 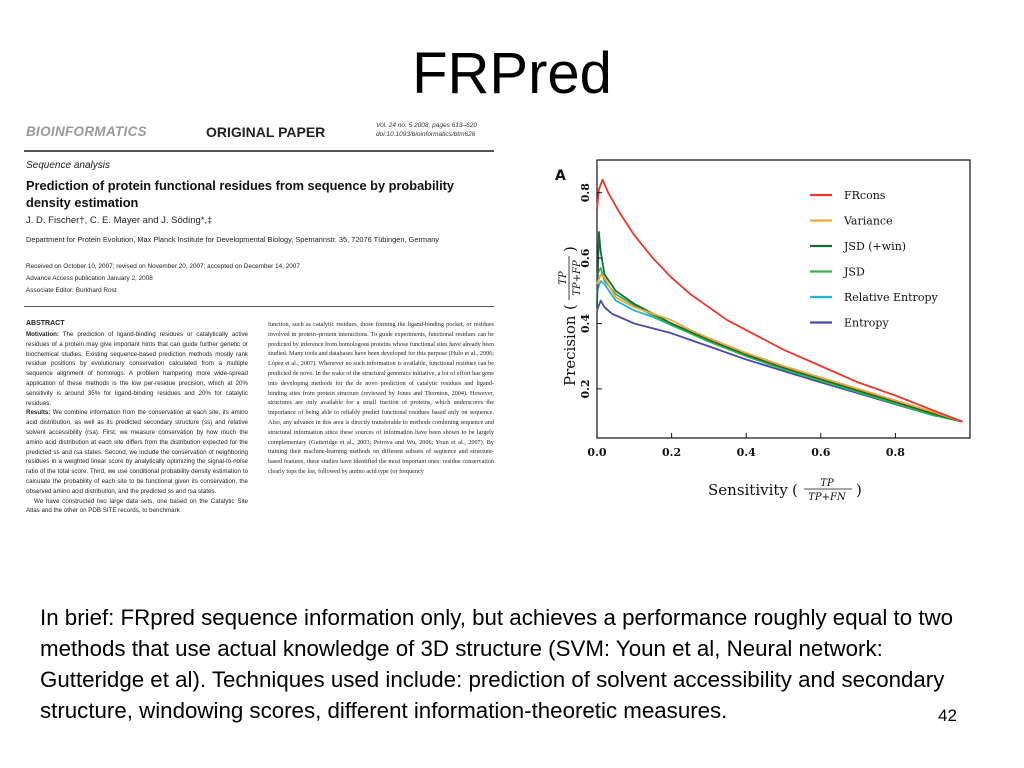 What do you see at coordinates (570, 307) in the screenshot?
I see `y-axis-paren-open: (` at bounding box center [570, 307].